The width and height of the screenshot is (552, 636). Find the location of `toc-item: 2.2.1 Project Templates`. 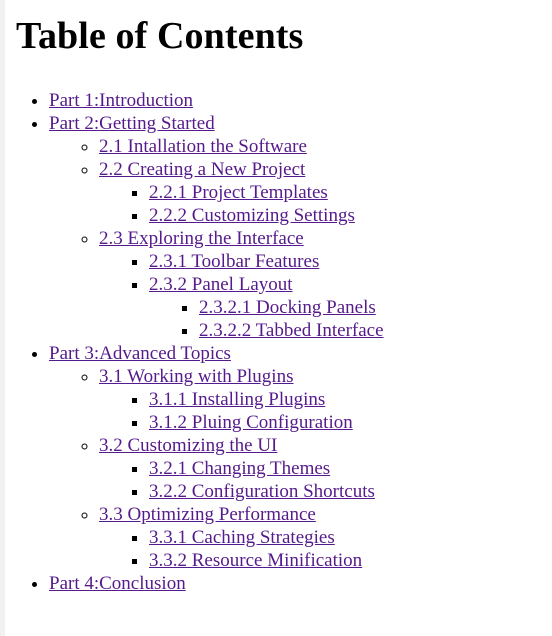

toc-item: 2.2.1 Project Templates is located at coordinates (350, 192).